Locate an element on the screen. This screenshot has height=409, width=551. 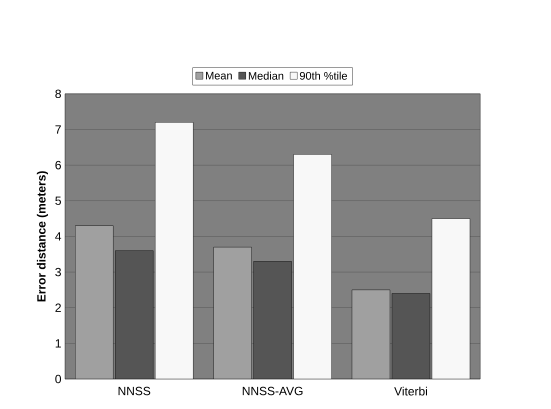
y-tick-label: 1 is located at coordinates (58, 343).